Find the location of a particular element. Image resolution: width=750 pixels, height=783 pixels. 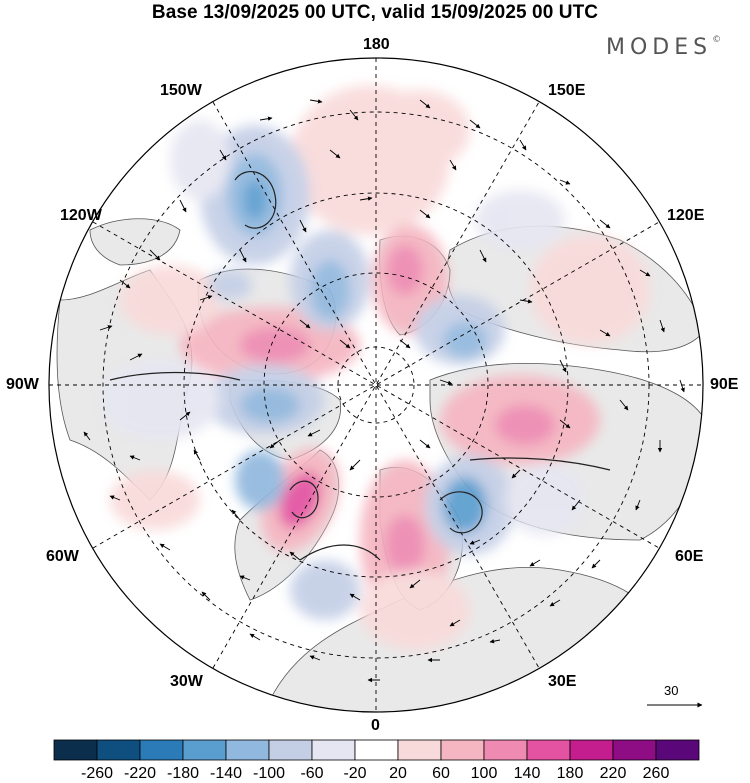

lon-label-60e: 60E is located at coordinates (689, 556).